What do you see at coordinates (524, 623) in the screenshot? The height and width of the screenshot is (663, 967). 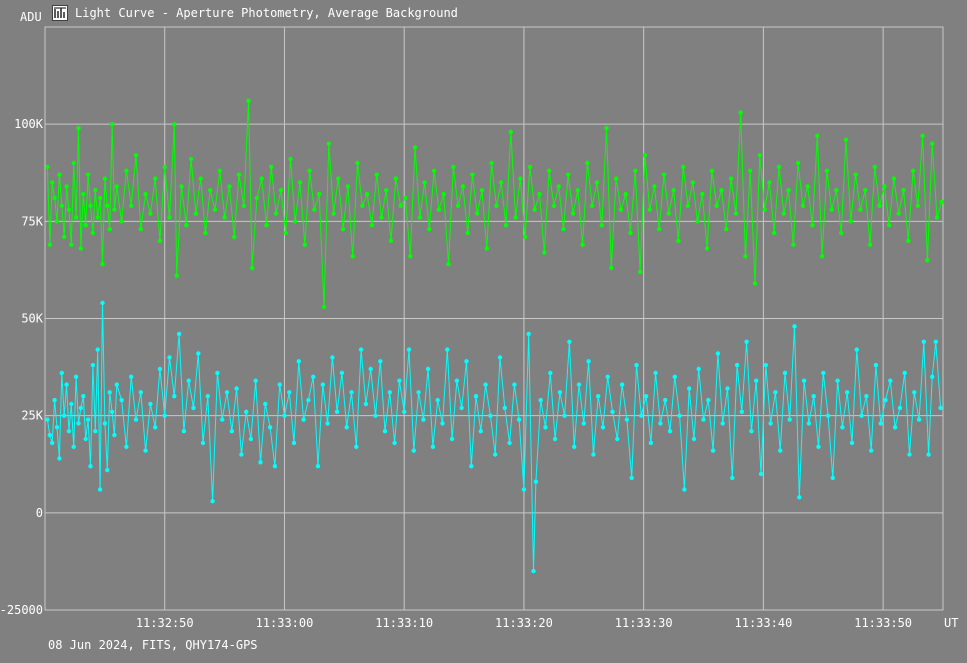 I see `x-tick-label: 11:33:20` at bounding box center [524, 623].